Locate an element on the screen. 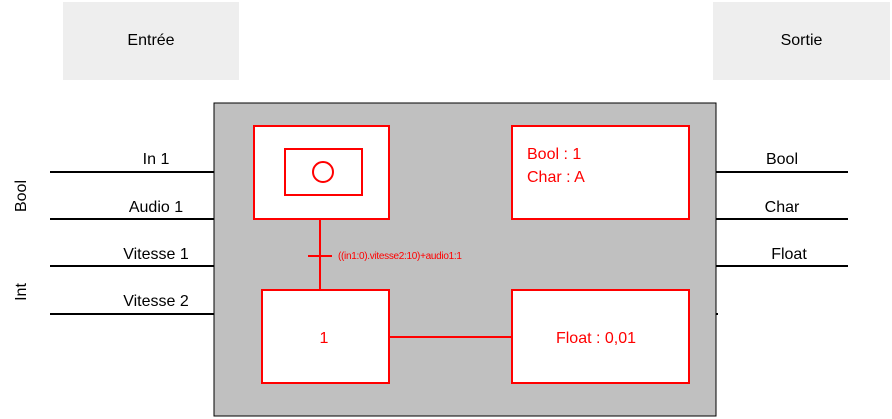  input-label-audio1: Audio 1 is located at coordinates (156, 207).